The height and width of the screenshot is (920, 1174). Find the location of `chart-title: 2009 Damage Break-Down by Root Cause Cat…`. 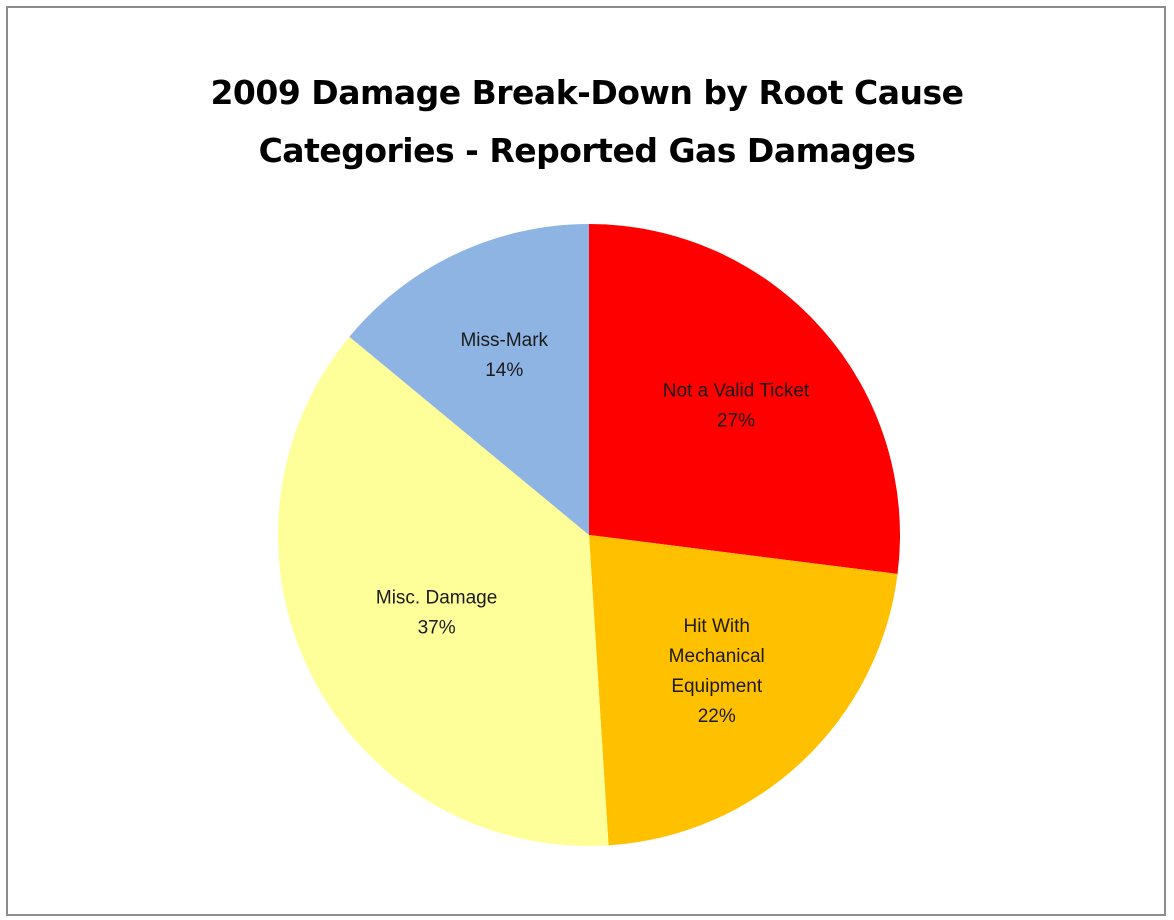

chart-title: 2009 Damage Break-Down by Root Cause Cat… is located at coordinates (587, 122).